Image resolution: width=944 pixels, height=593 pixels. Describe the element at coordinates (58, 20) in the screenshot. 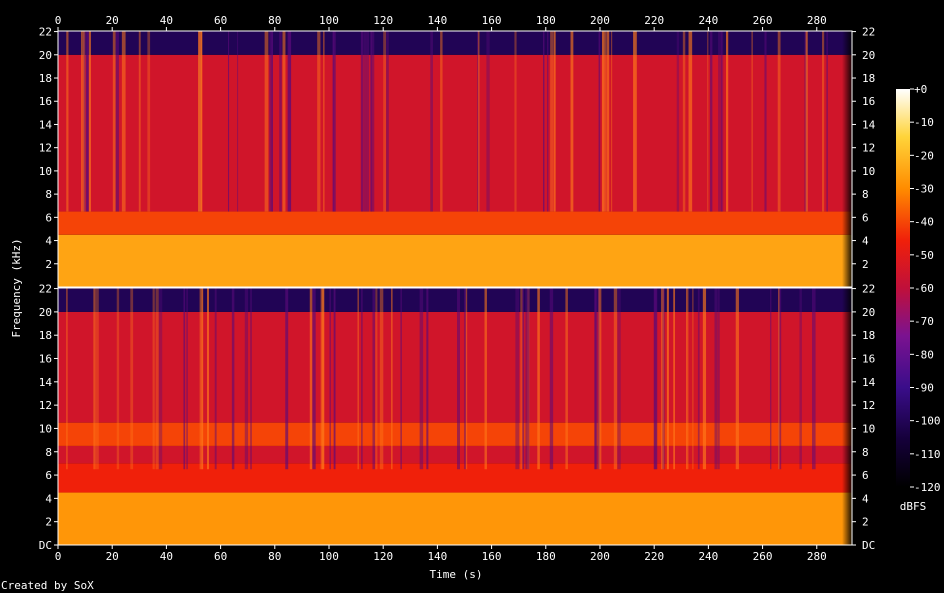

I see `x-tick-label: 0` at that location.